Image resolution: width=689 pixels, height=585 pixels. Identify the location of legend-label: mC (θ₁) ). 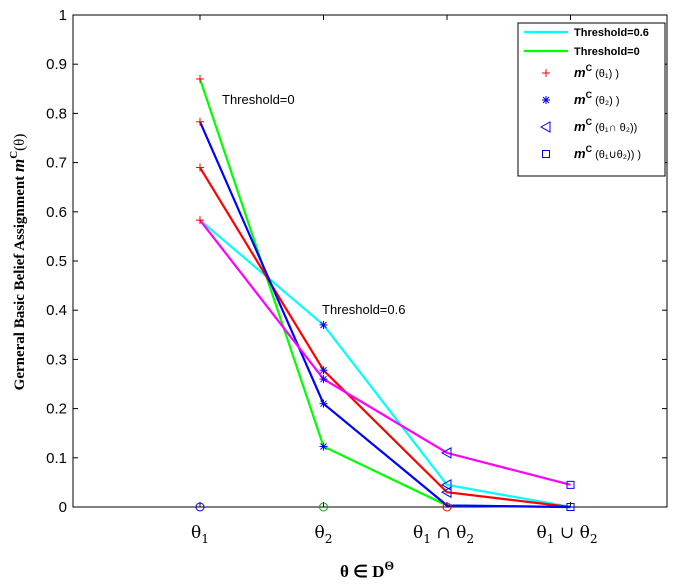
(596, 71).